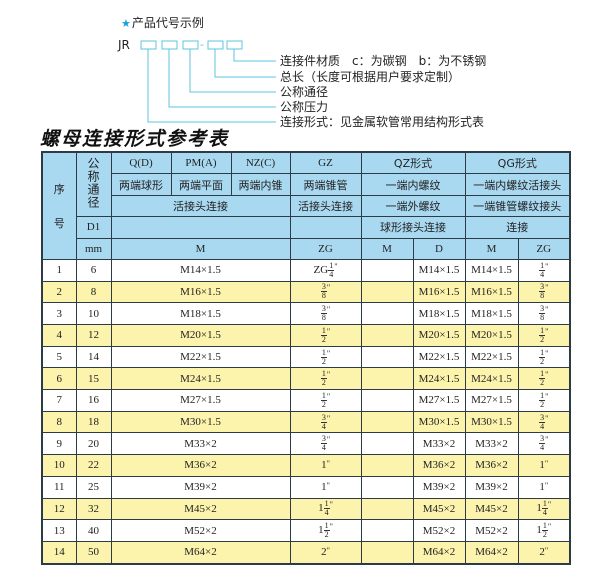 Image resolution: width=600 pixels, height=567 pixels. I want to click on cell-seq: 2, so click(59, 292).